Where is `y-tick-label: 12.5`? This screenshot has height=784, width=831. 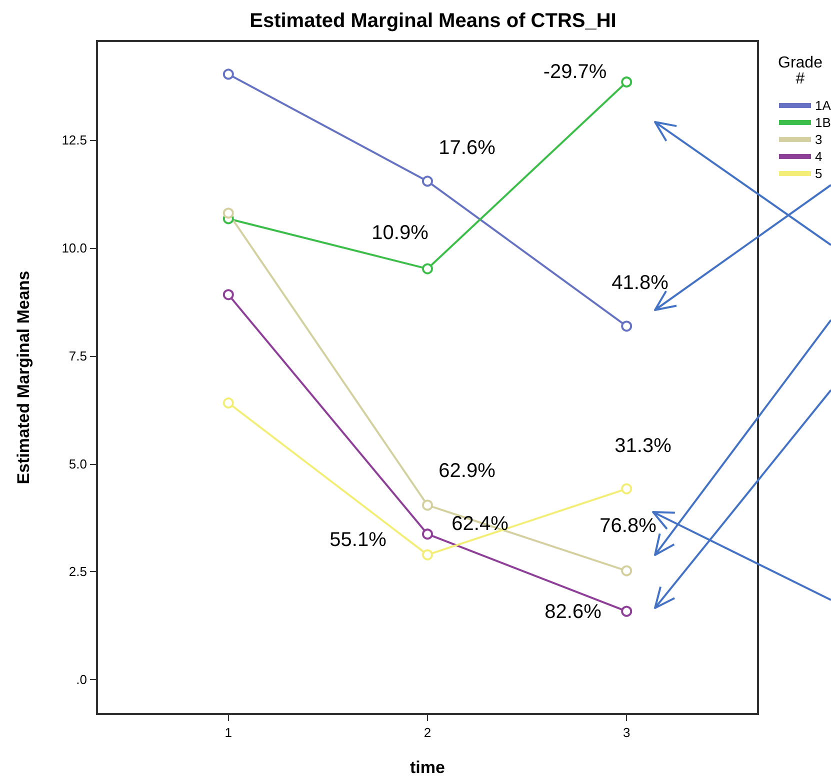
y-tick-label: 12.5 is located at coordinates (74, 140).